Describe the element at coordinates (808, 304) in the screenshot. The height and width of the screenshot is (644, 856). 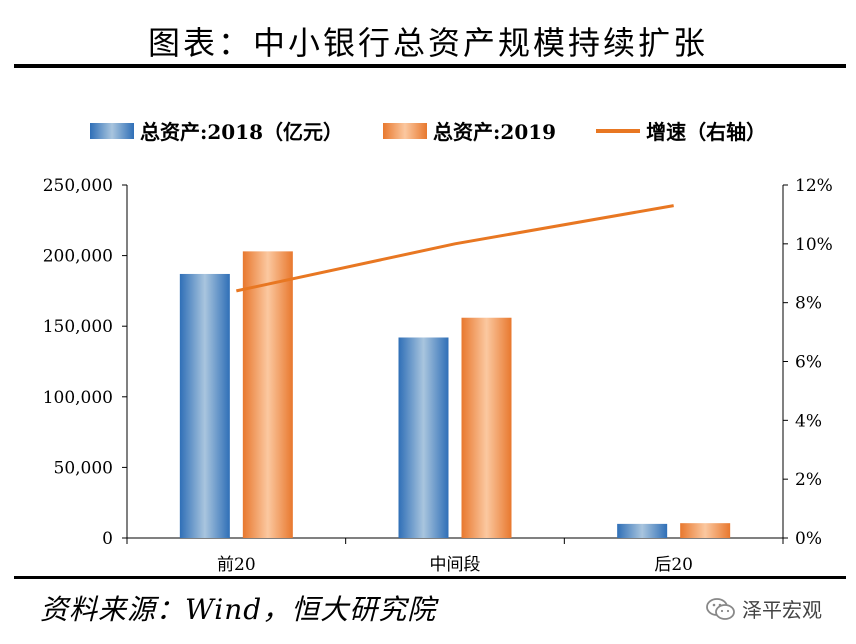
I see `y-right-tick-label: 8%` at that location.